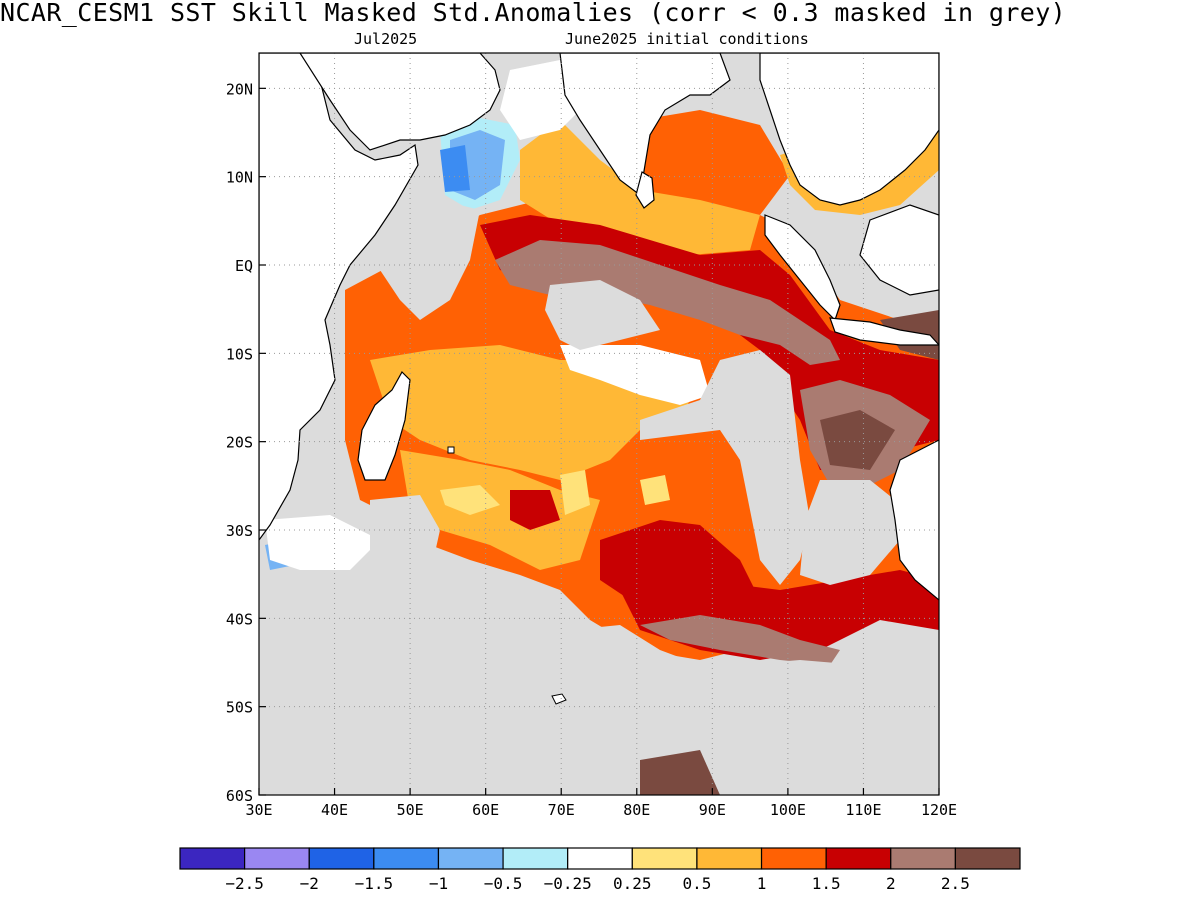 Image resolution: width=1200 pixels, height=900 pixels. What do you see at coordinates (384, 426) in the screenshot?
I see `land-madagascar` at bounding box center [384, 426].